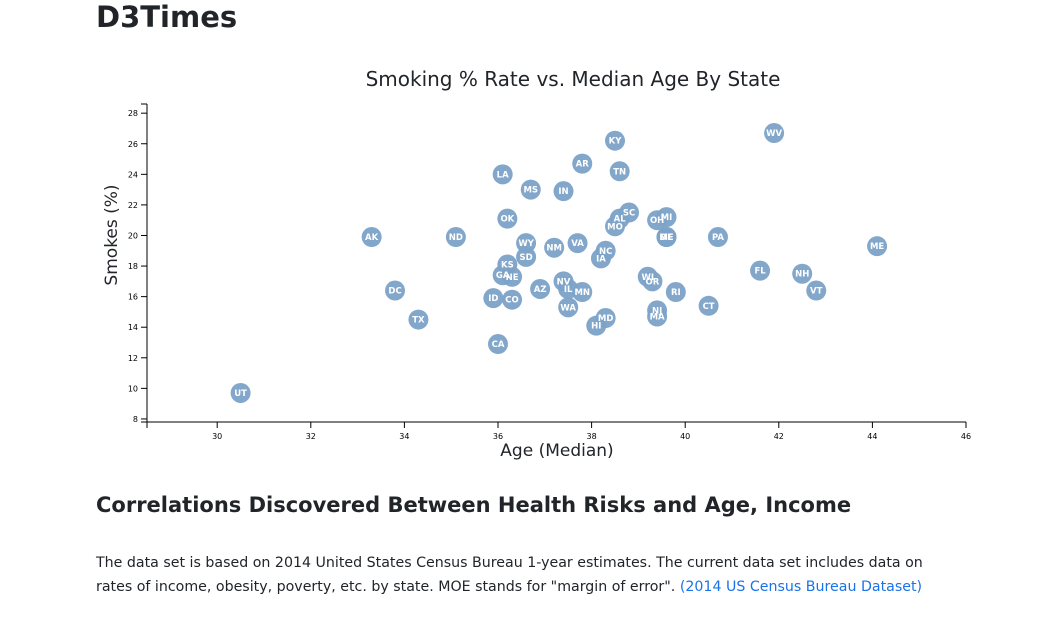  What do you see at coordinates (135, 419) in the screenshot?
I see `y-tick-label: 8` at bounding box center [135, 419].